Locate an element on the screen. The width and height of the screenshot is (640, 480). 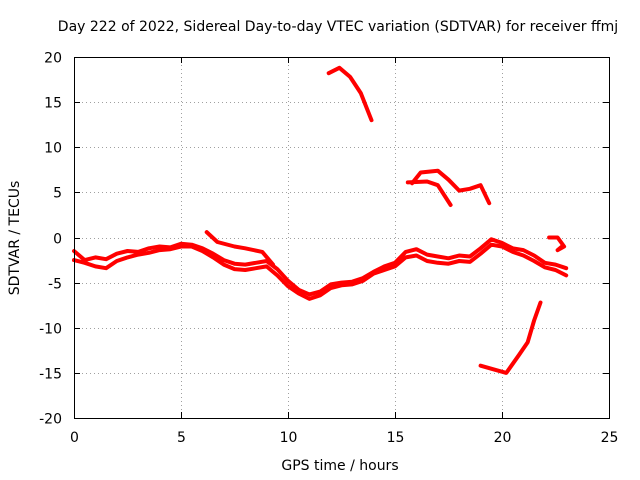
x-tick-label: 5 is located at coordinates (181, 438).